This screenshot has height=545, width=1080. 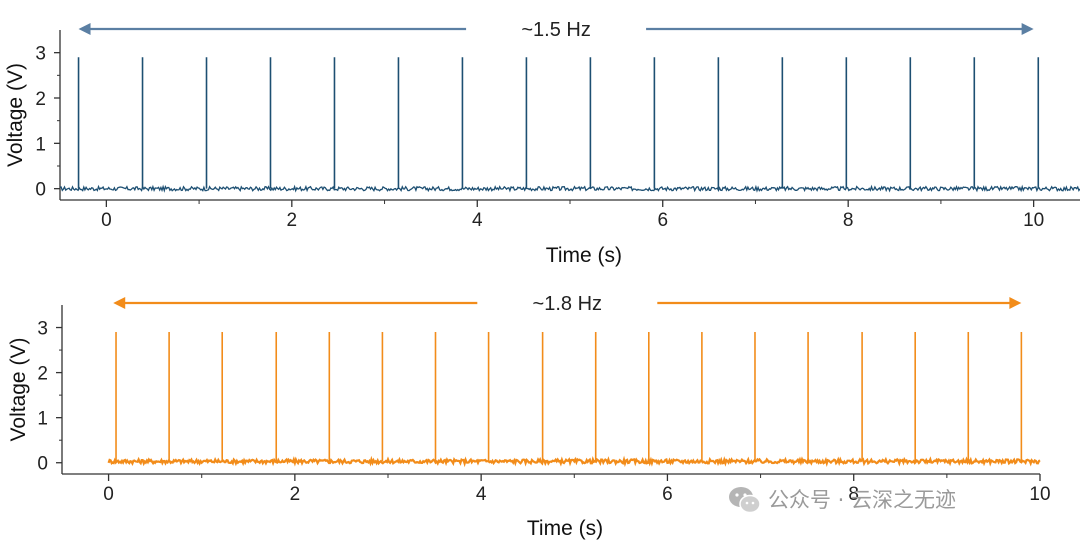 What do you see at coordinates (745, 500) in the screenshot?
I see `wechat-icon` at bounding box center [745, 500].